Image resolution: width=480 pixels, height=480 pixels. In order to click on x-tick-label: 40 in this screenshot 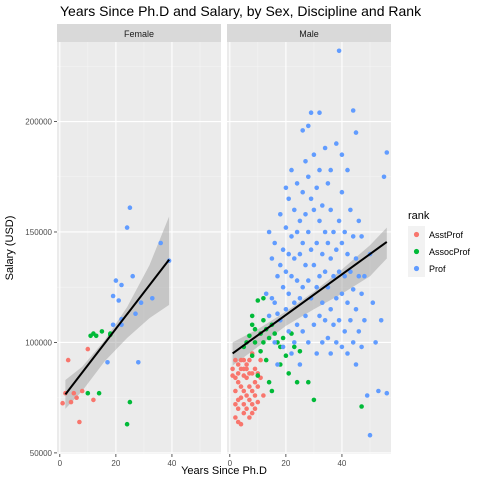, I will do `click(171, 463)`.